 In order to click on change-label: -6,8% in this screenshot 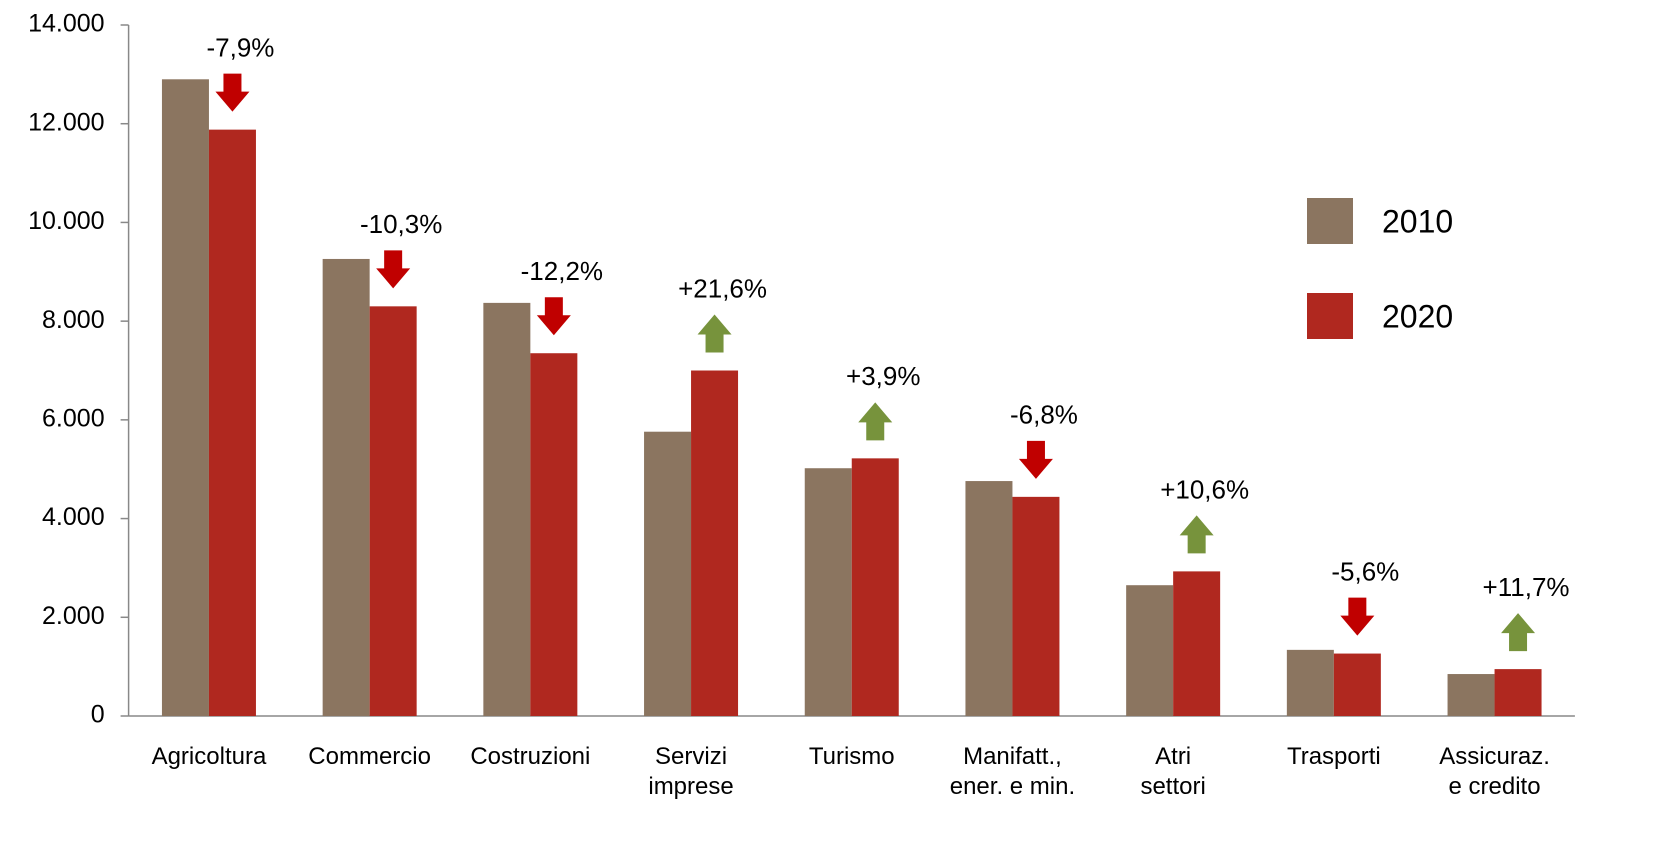, I will do `click(1044, 415)`.